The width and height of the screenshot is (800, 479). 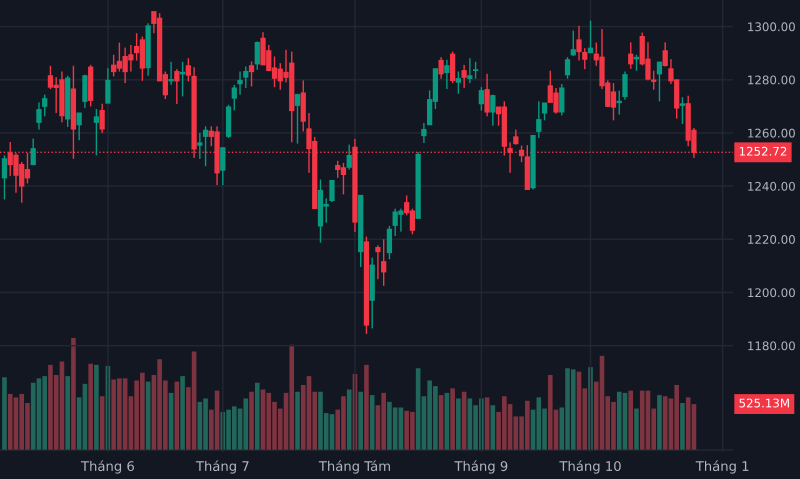 I want to click on text: 525.13M, so click(x=764, y=403).